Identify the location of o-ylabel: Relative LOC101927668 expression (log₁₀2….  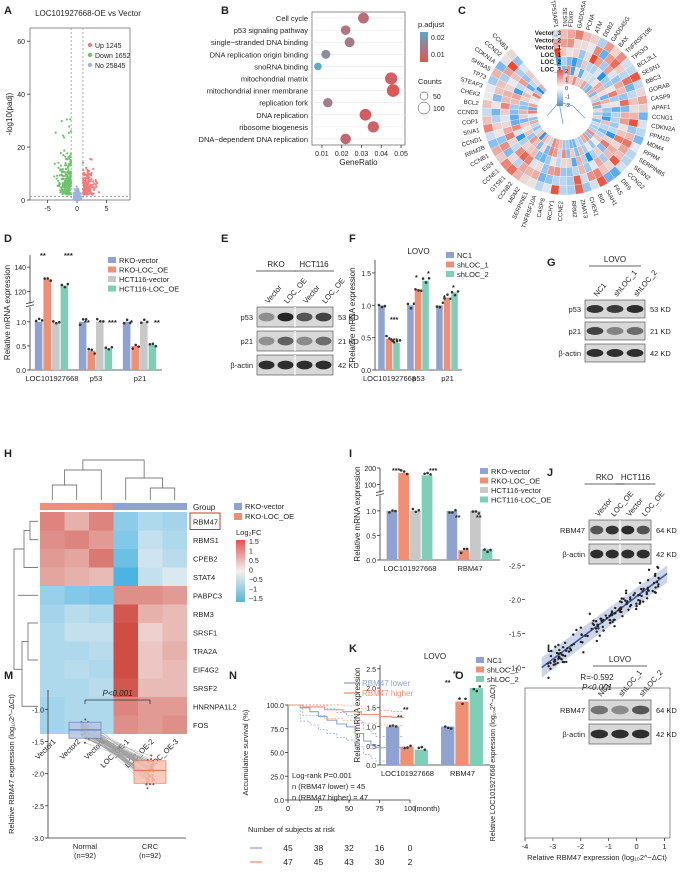
(493, 763).